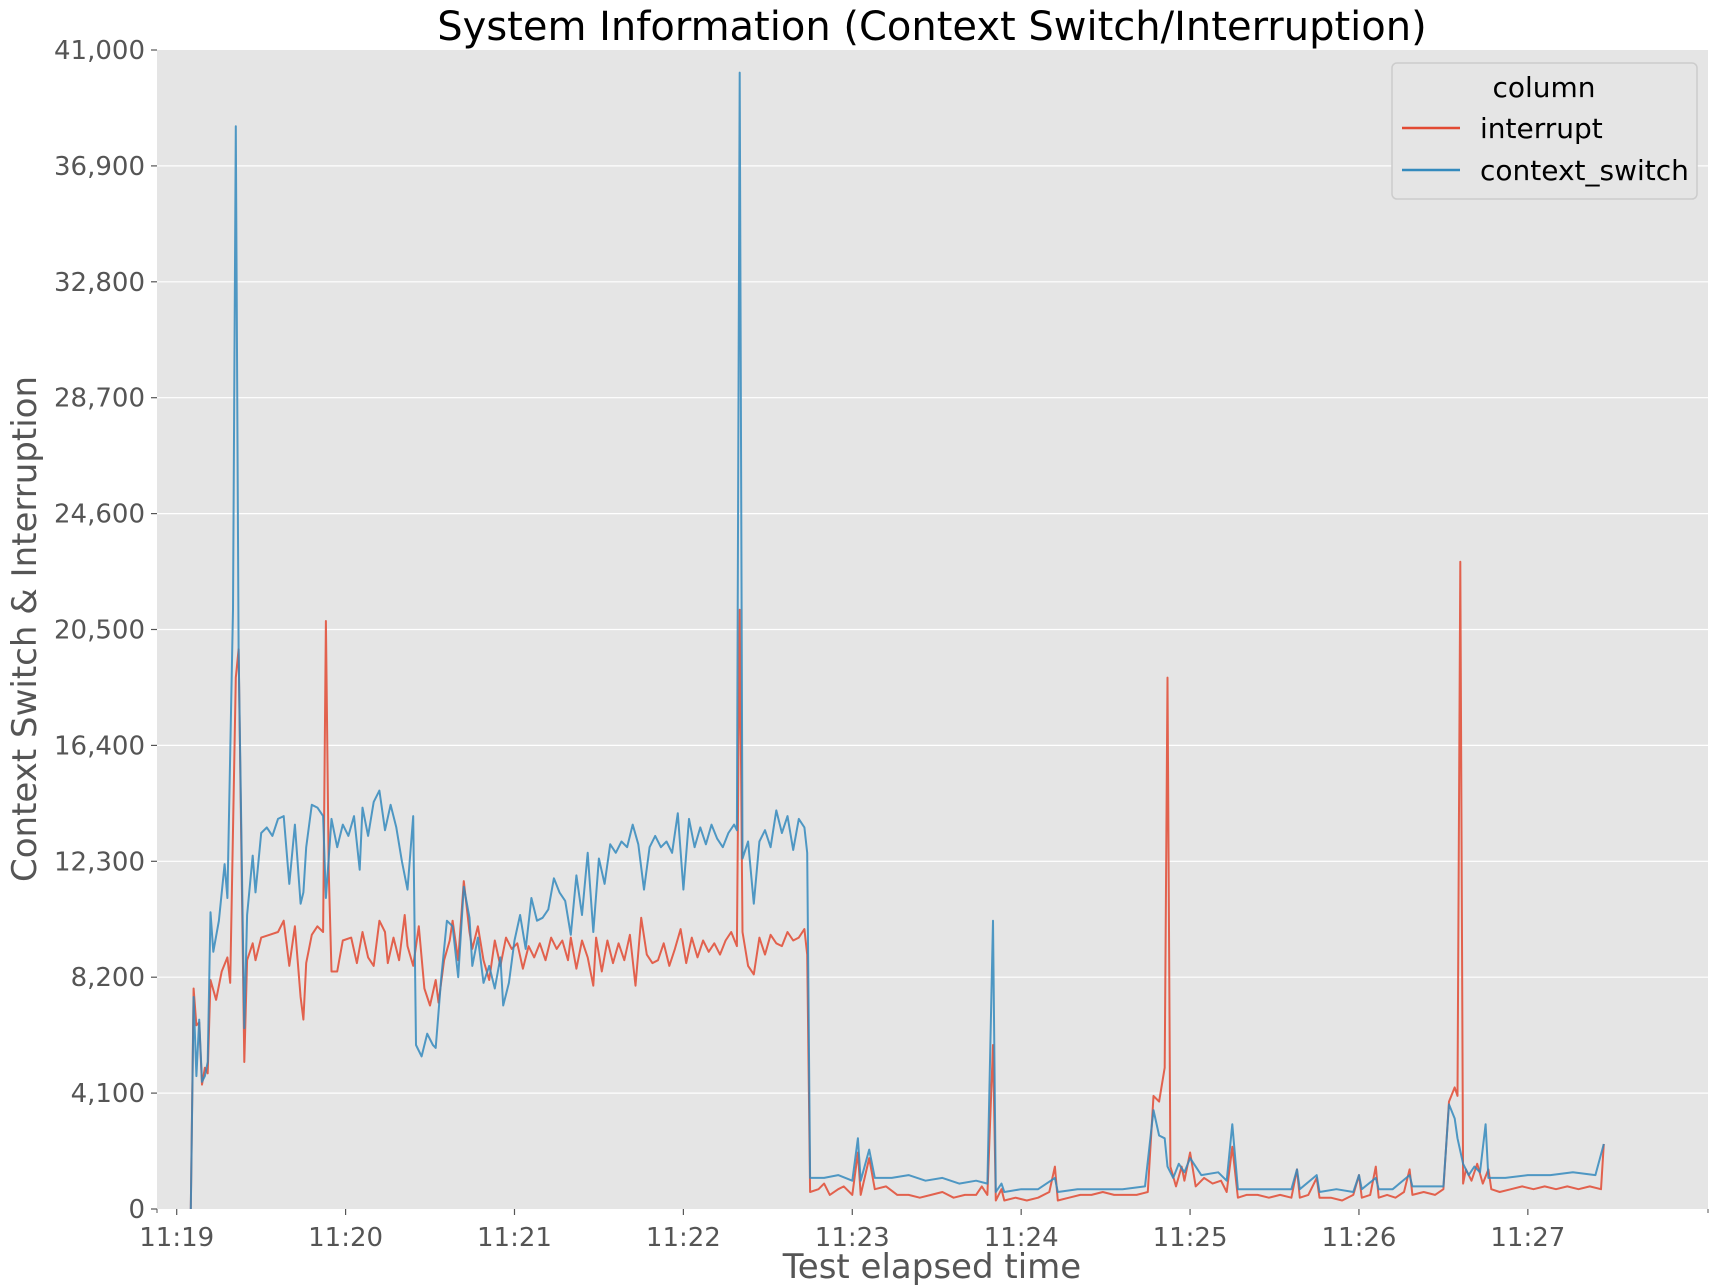 Image resolution: width=1719 pixels, height=1288 pixels. What do you see at coordinates (99, 51) in the screenshot?
I see `y-tick-label: 41,000` at bounding box center [99, 51].